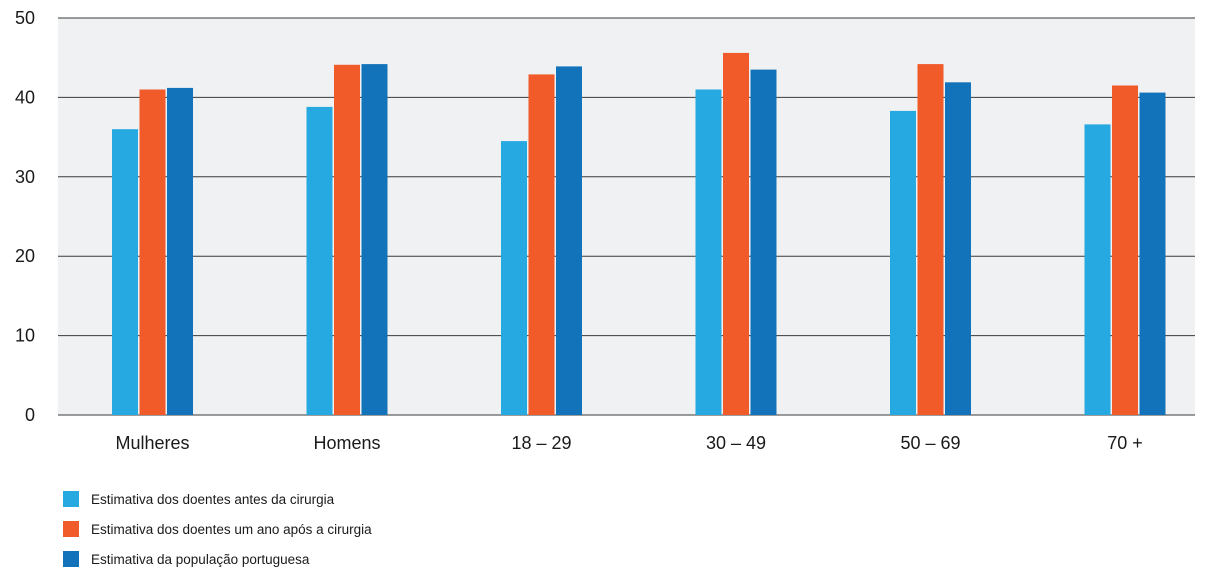 Image resolution: width=1217 pixels, height=574 pixels. I want to click on y-axis-tick-labels: 0 10 20 30 40 50, so click(25, 216).